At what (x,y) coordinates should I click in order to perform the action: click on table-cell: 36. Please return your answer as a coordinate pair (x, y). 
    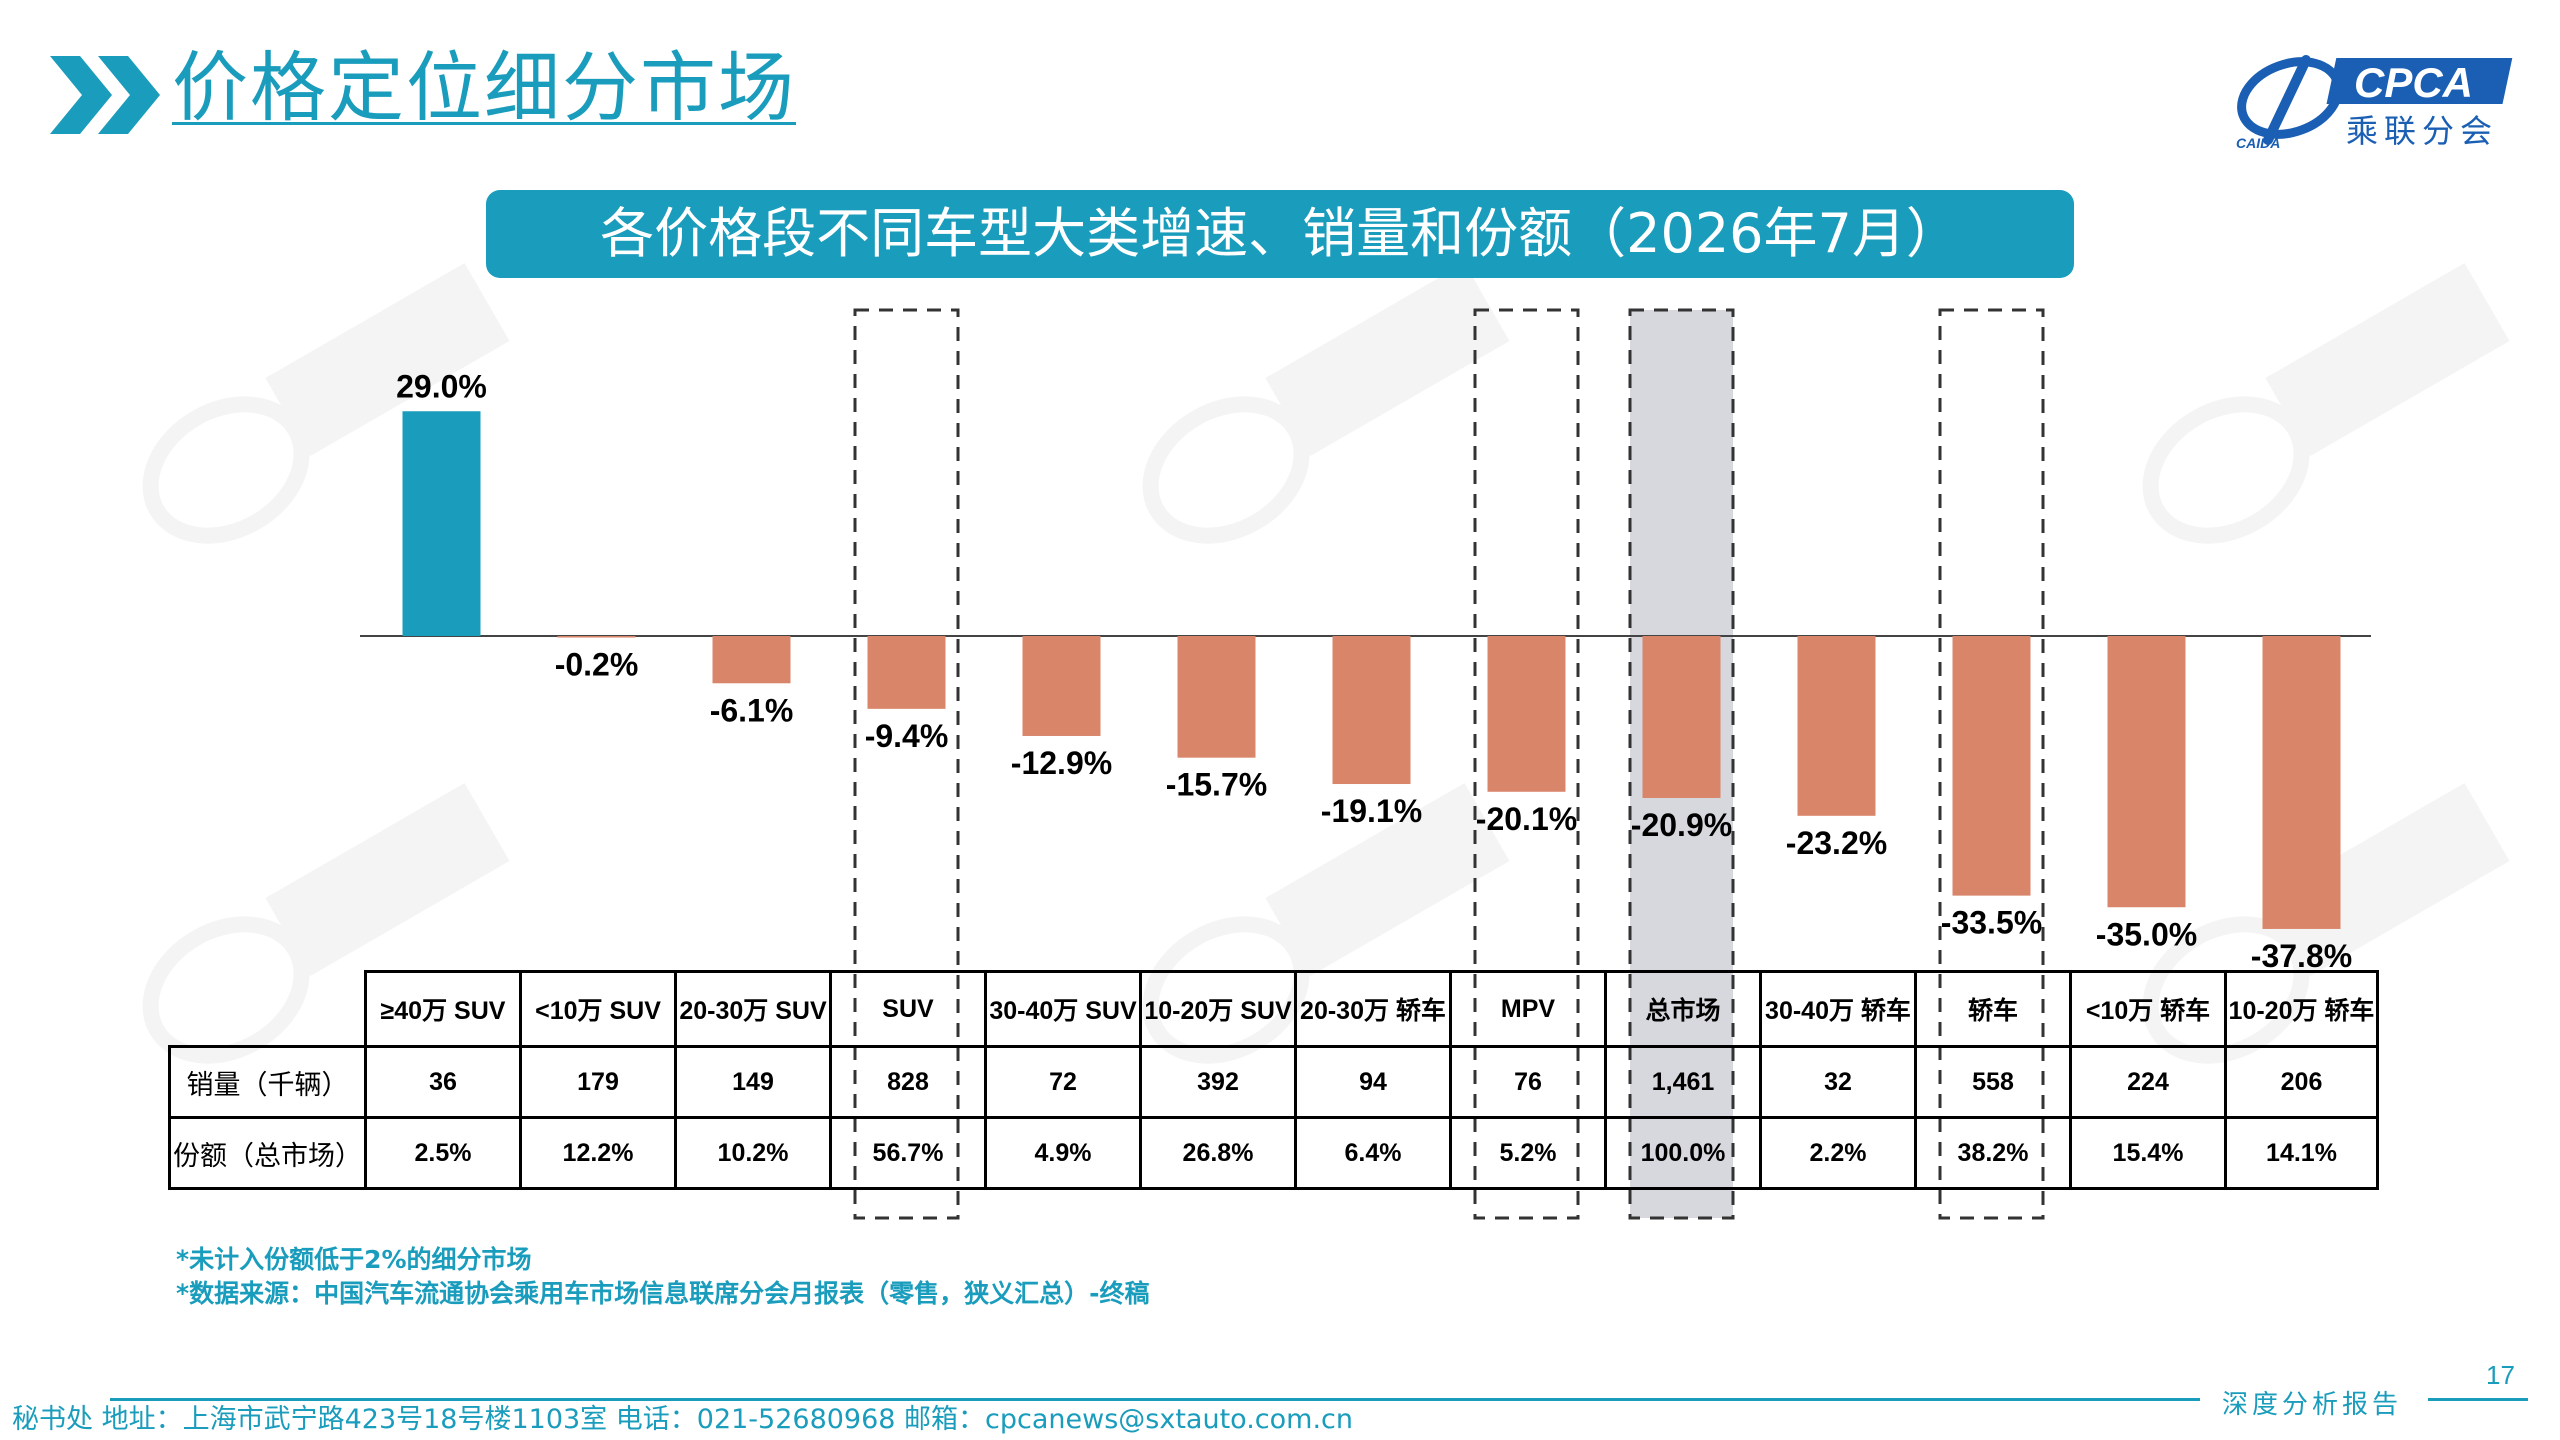
    Looking at the image, I should click on (443, 1082).